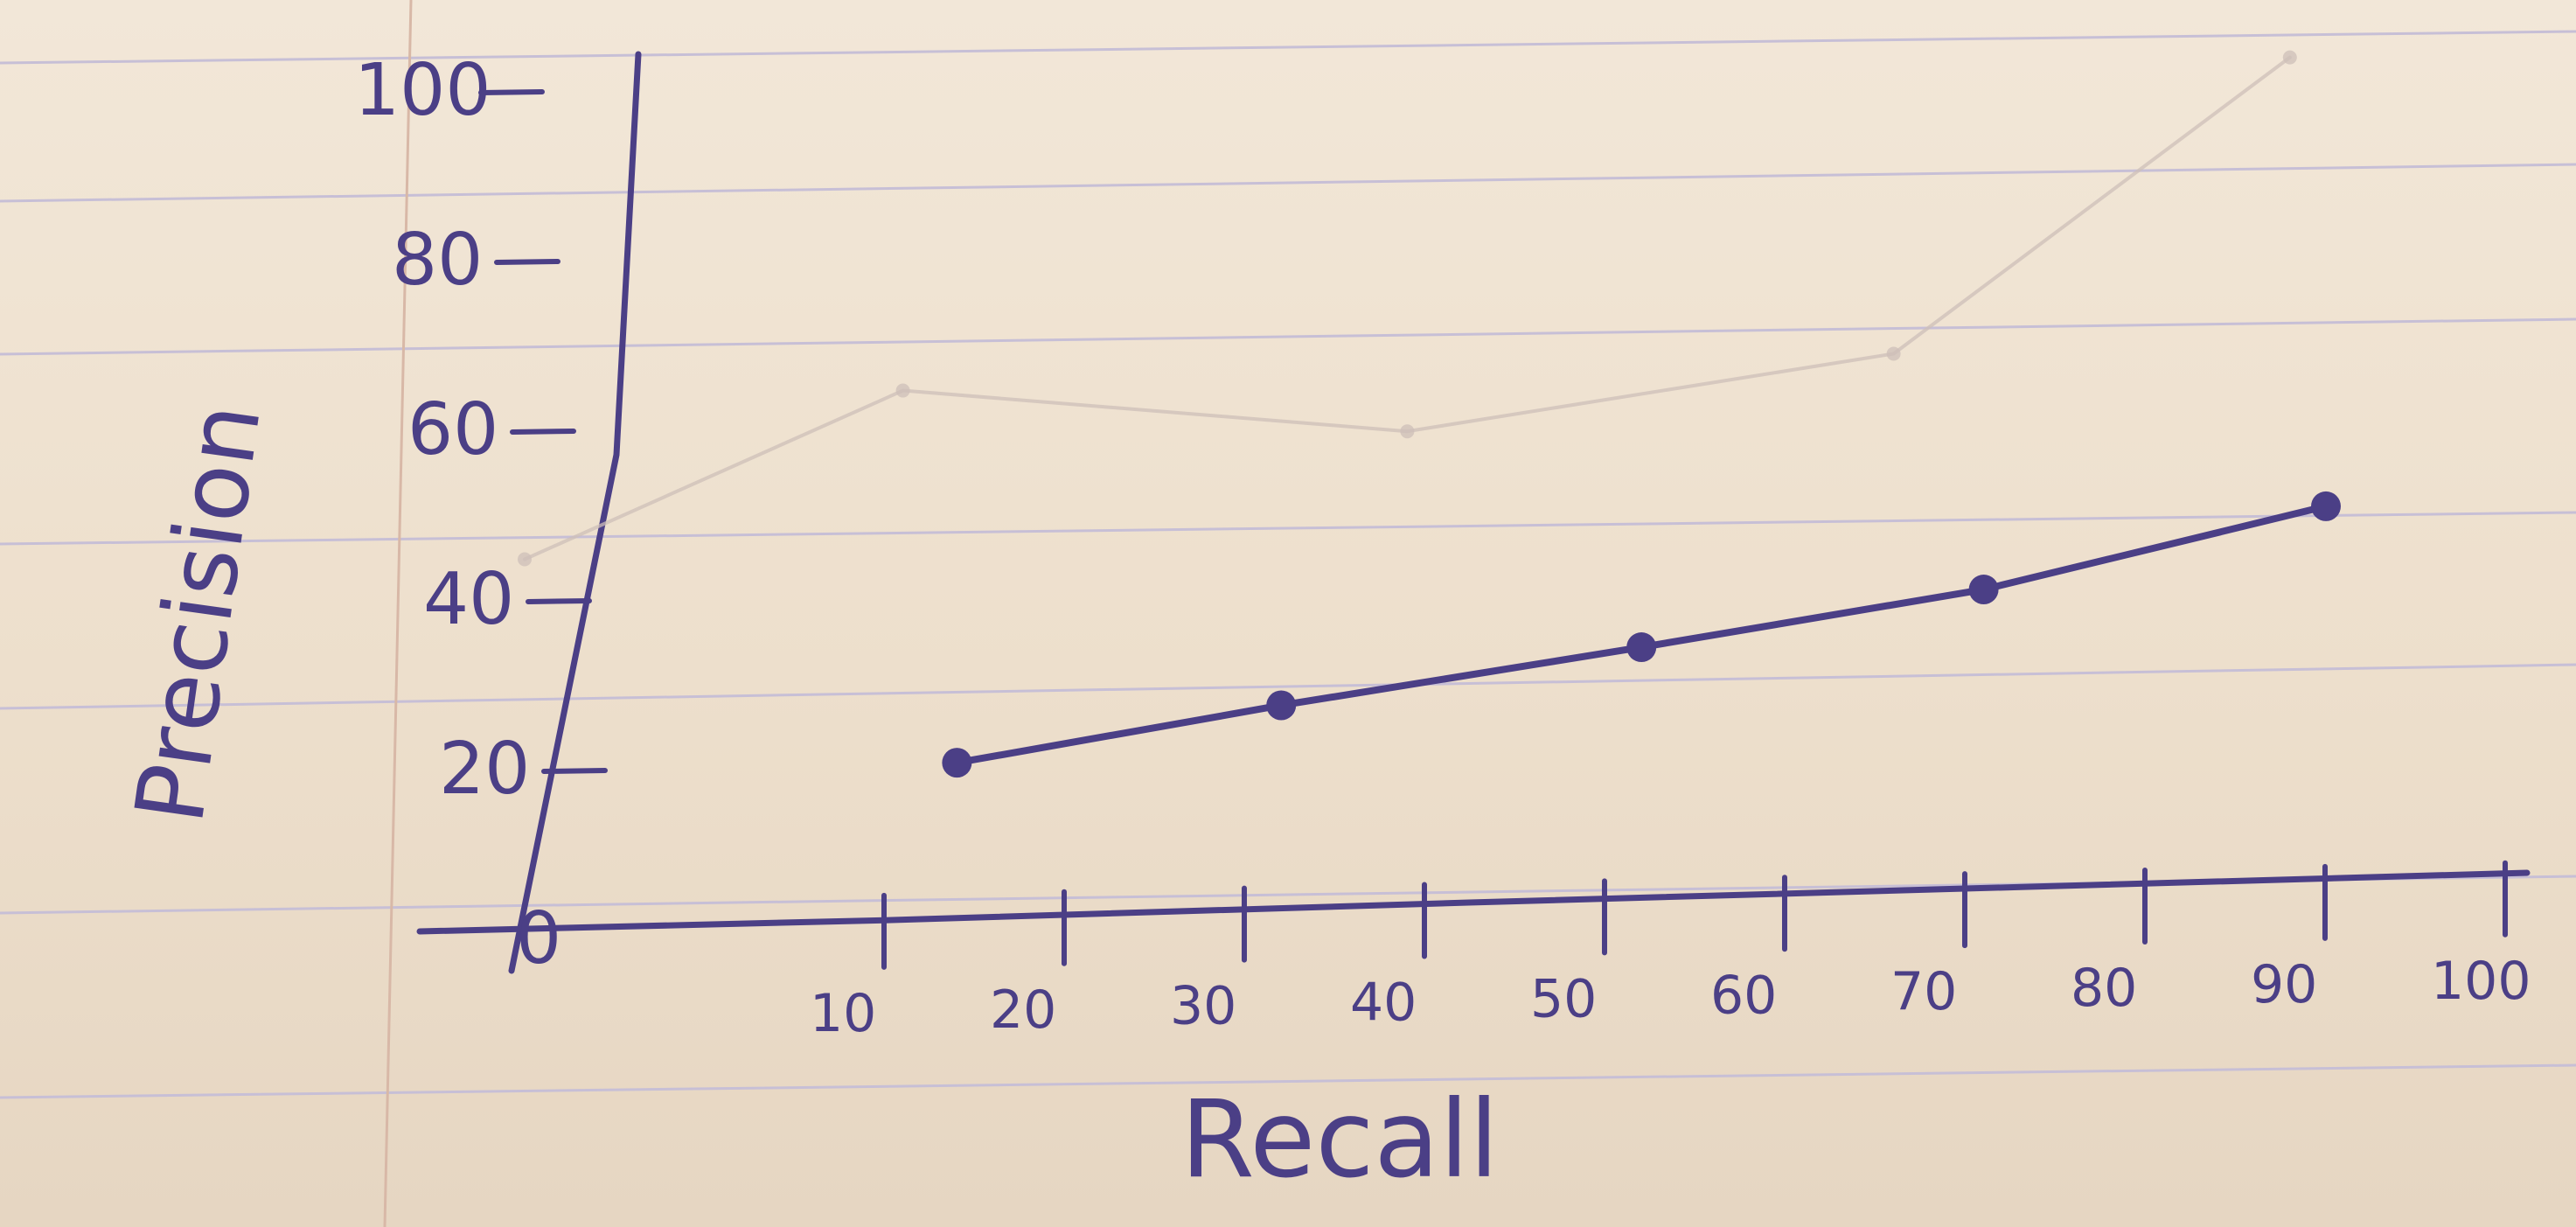 The image size is (2576, 1227). I want to click on y-axis-title: Precision, so click(198, 613).